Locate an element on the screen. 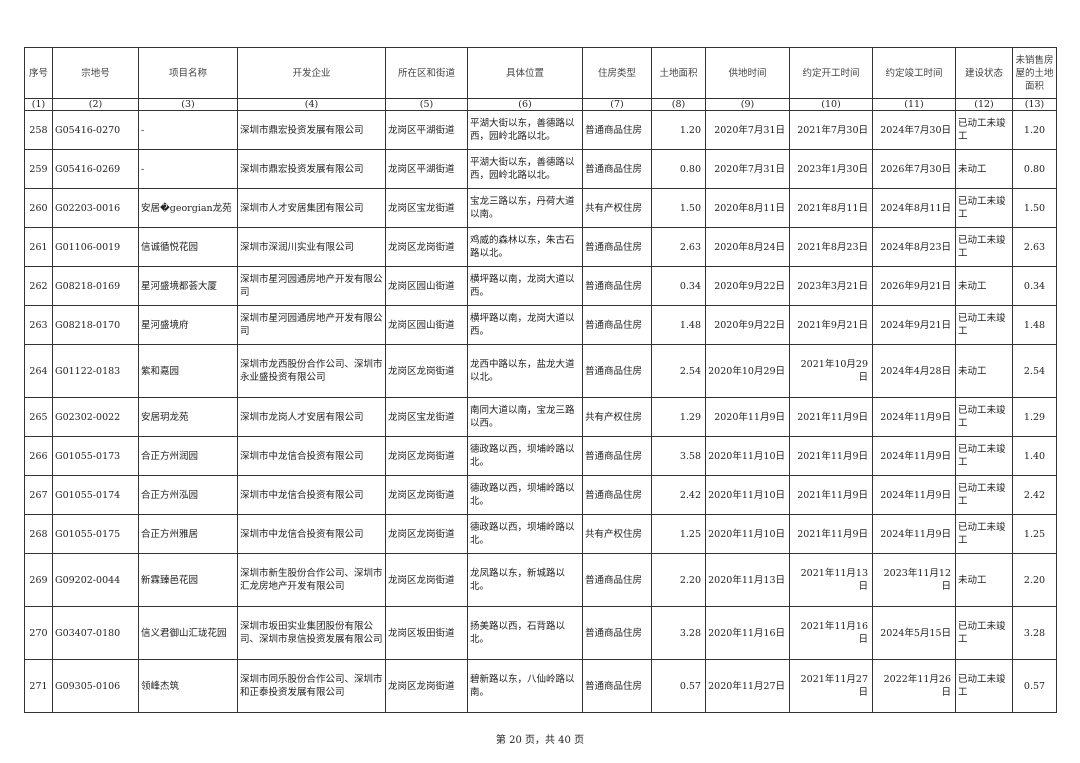  cell-developer: 深圳市鼎宏投资发展有限公司 is located at coordinates (311, 130).